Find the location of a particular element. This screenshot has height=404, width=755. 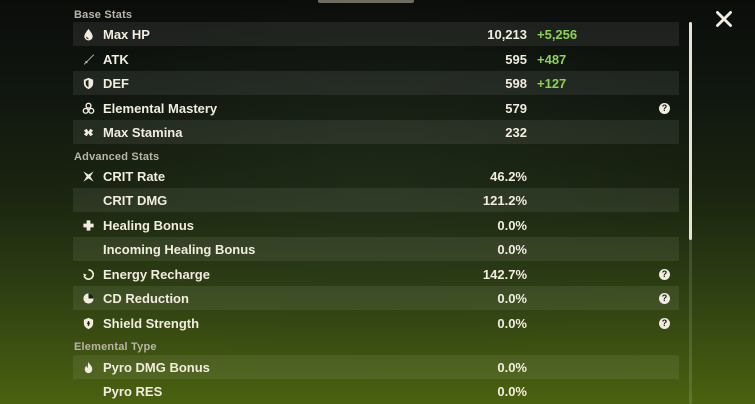

section-header-advanced-stats: Advanced Stats is located at coordinates (117, 157).